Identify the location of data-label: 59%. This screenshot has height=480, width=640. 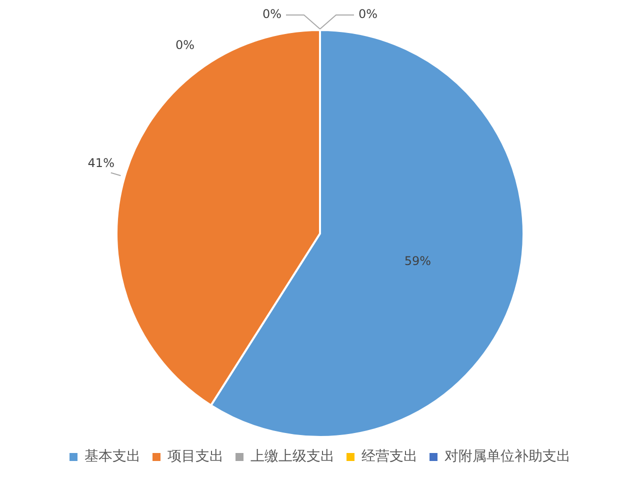
(418, 261).